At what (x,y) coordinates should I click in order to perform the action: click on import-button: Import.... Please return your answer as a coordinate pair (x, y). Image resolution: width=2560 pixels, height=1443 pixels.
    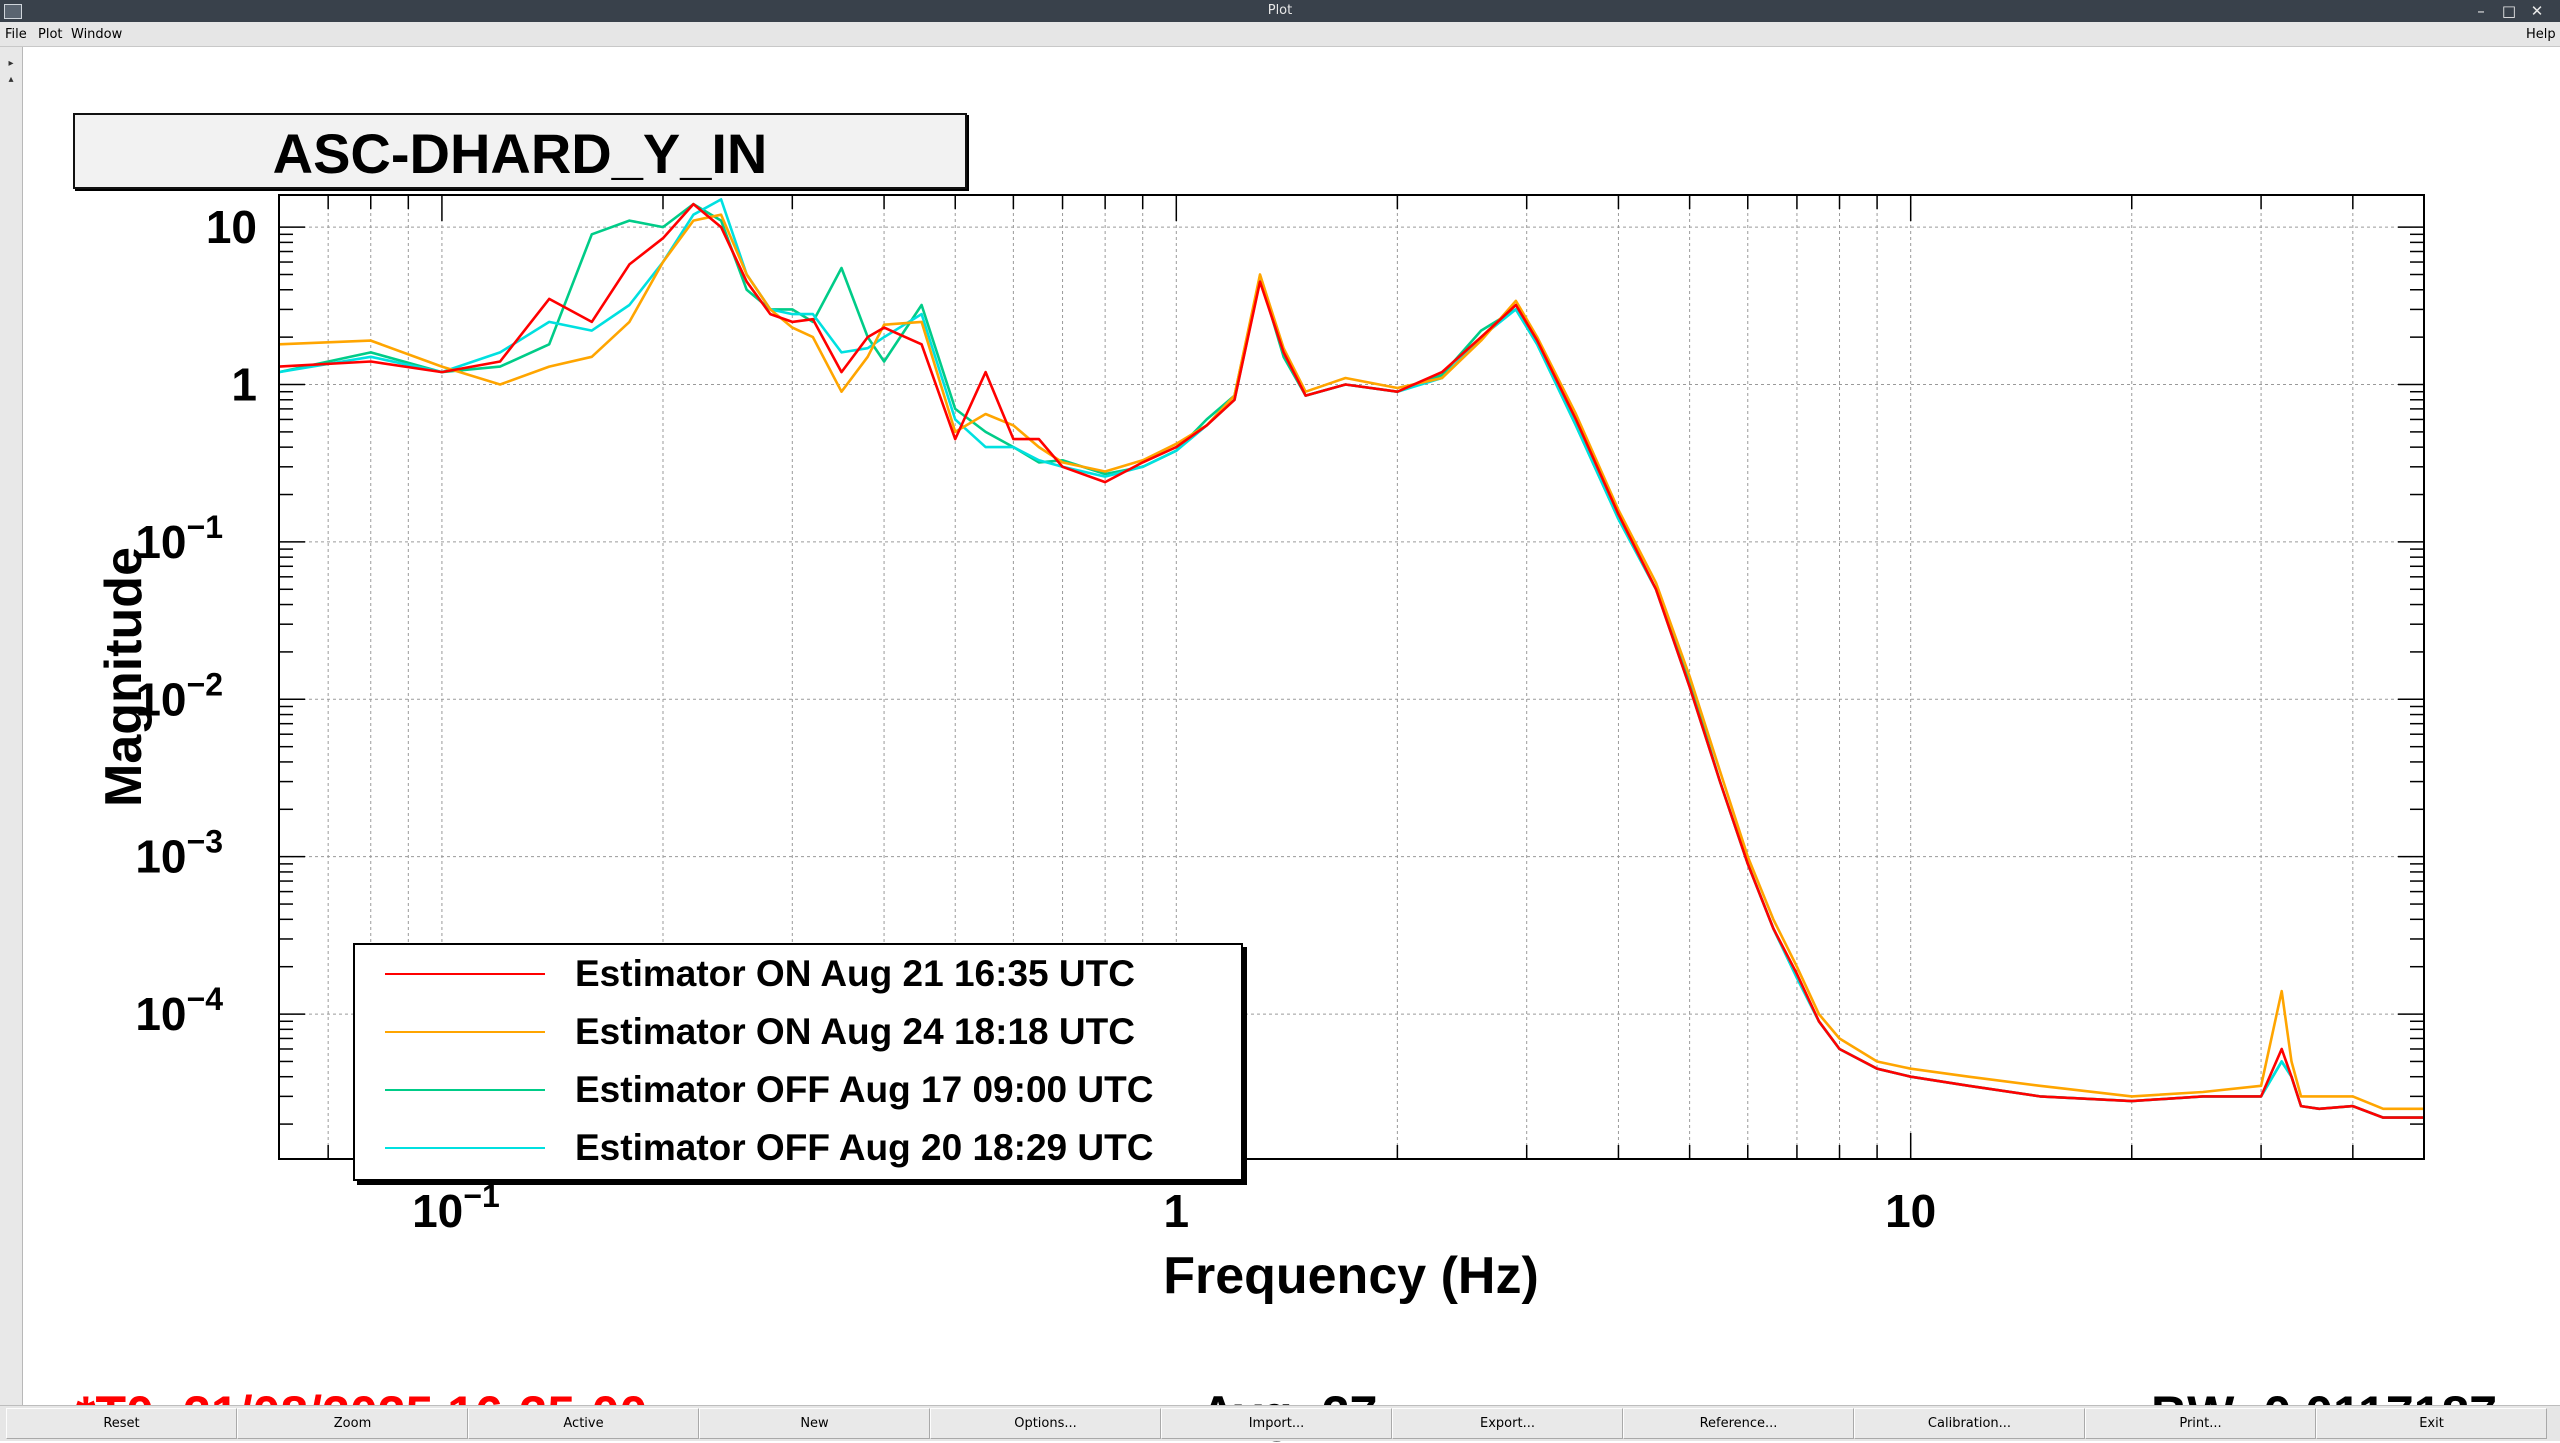
    Looking at the image, I should click on (1276, 1423).